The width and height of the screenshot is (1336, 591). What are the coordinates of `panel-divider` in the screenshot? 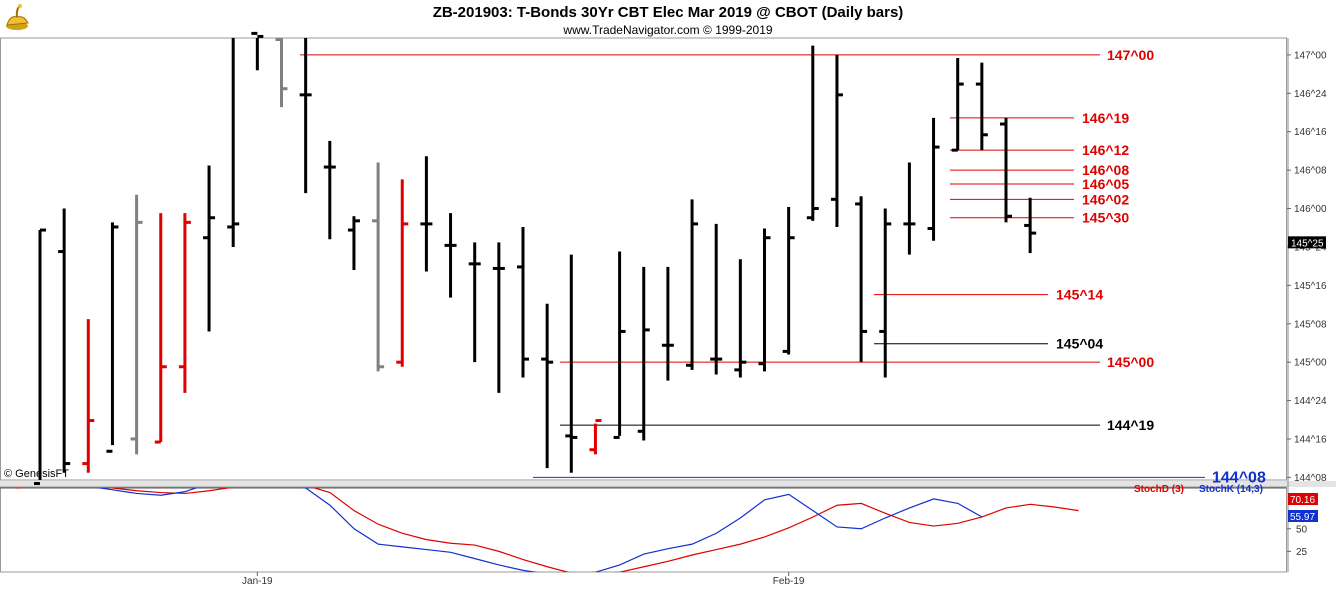 It's located at (668, 484).